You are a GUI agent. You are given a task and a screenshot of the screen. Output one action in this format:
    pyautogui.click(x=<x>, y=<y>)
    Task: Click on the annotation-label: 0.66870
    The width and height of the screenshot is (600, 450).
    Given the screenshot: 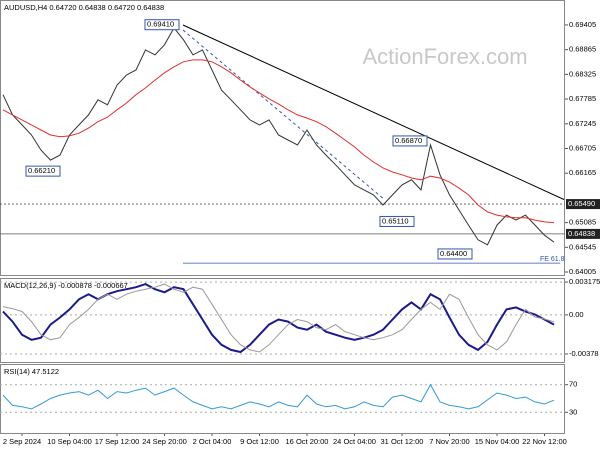 What is the action you would take?
    pyautogui.click(x=408, y=140)
    